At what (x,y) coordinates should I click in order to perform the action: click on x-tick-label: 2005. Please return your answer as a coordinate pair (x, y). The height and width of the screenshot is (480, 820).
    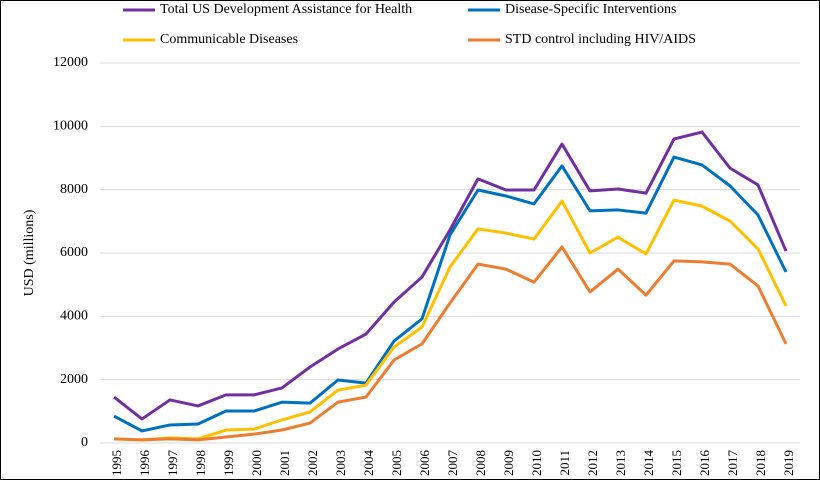
    Looking at the image, I should click on (396, 463).